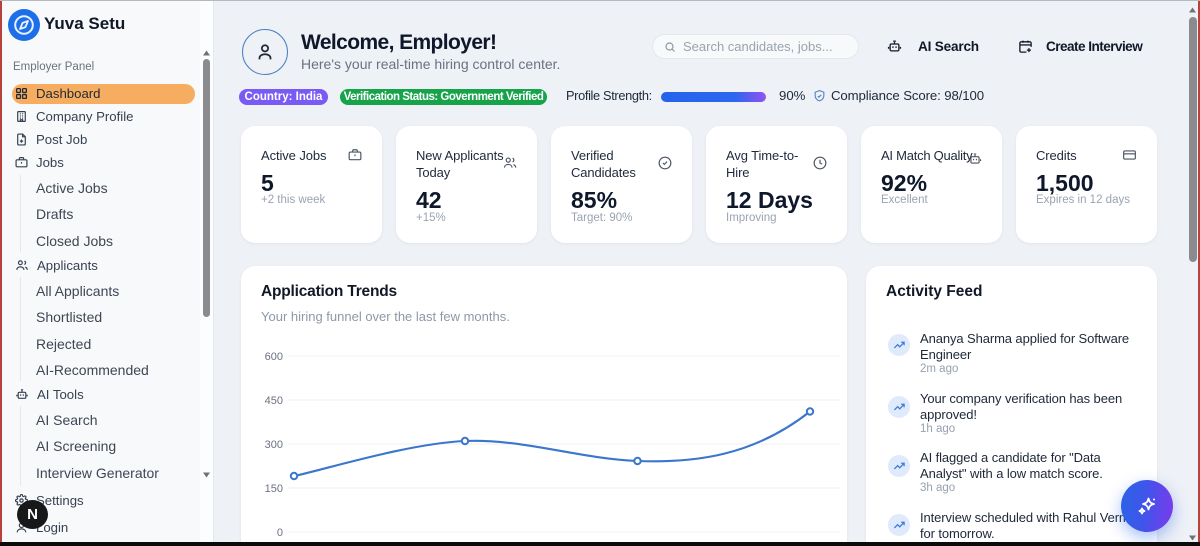  I want to click on svg-text: 600, so click(274, 357).